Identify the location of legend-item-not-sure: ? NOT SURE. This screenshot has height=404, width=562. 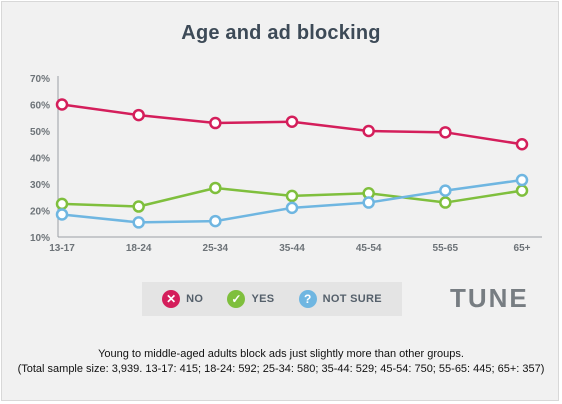
(340, 299).